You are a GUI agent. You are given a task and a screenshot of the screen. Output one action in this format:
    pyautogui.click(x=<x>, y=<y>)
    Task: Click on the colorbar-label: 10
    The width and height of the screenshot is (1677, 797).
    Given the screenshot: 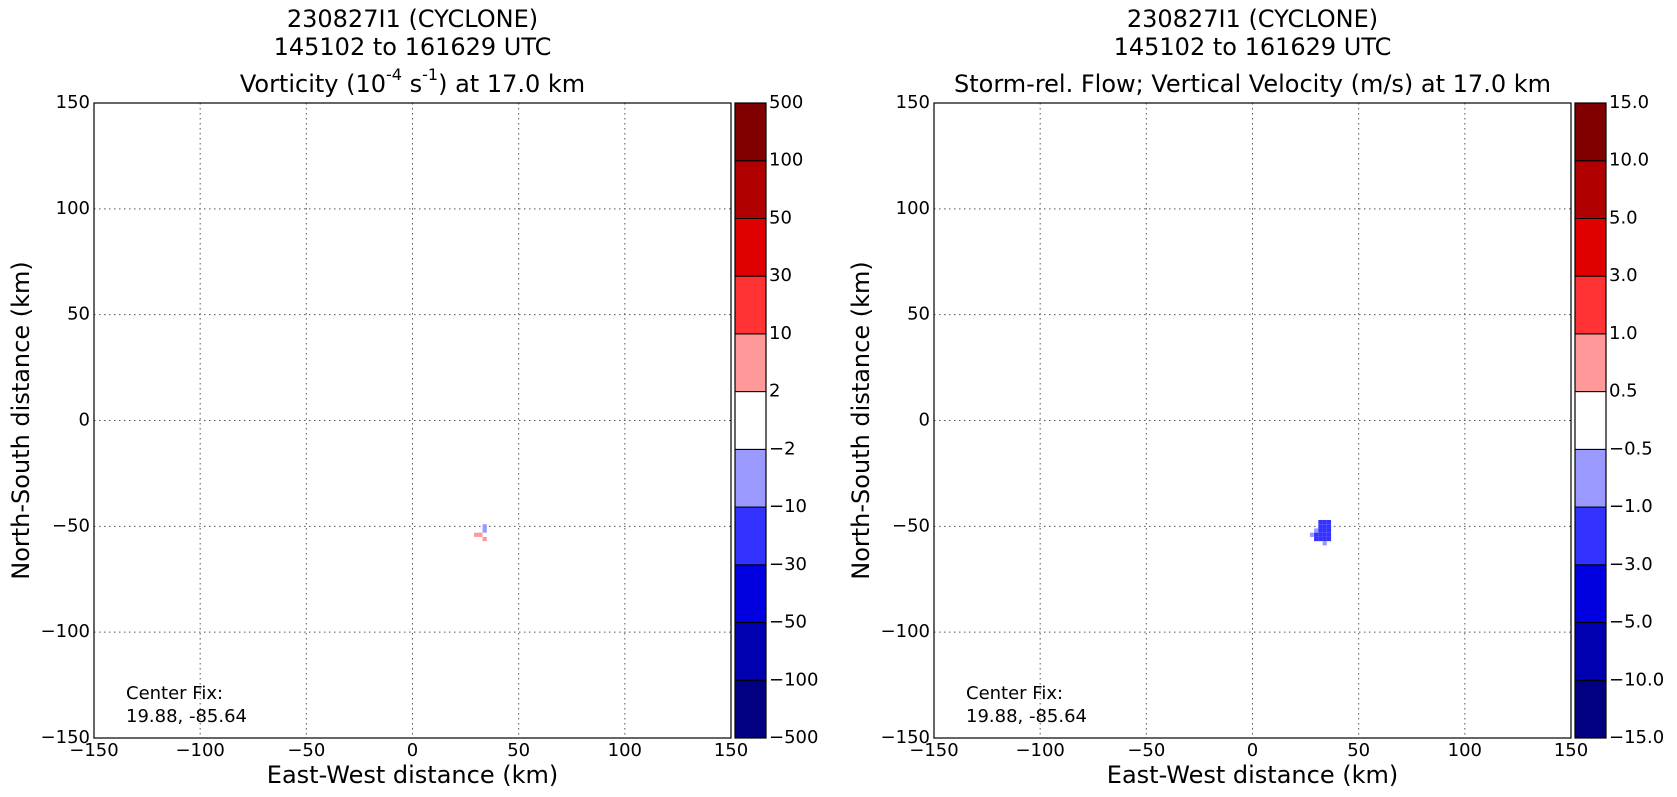 What is the action you would take?
    pyautogui.click(x=780, y=333)
    